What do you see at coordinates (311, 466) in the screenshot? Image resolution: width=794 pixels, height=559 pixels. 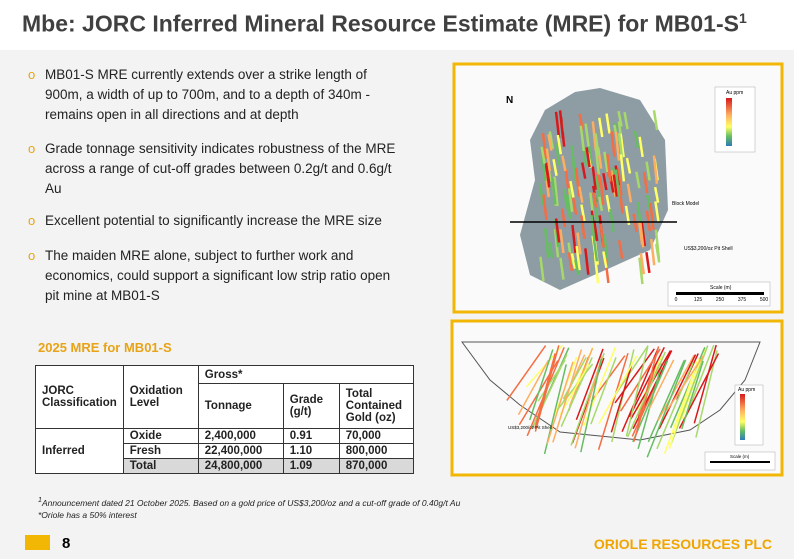 I see `td: 1.09` at bounding box center [311, 466].